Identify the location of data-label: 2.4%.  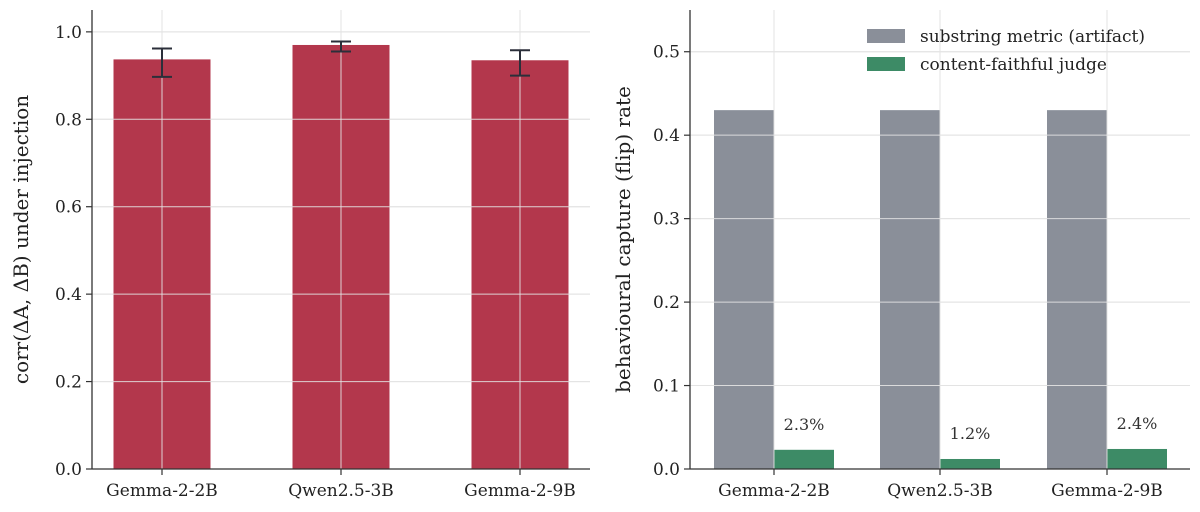
(1137, 423).